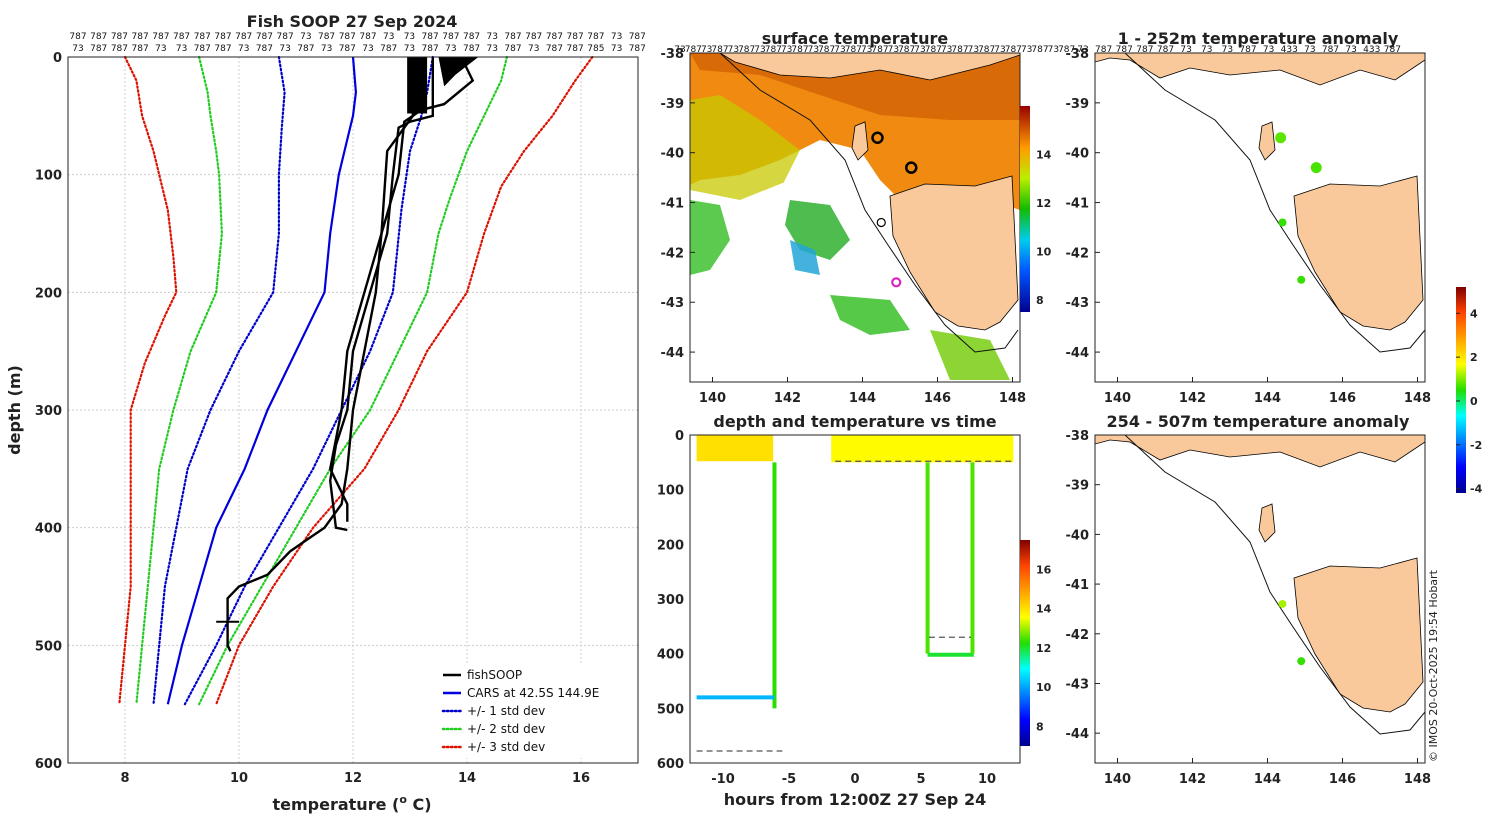 Image resolution: width=1500 pixels, height=820 pixels. What do you see at coordinates (894, 209) in the screenshot?
I see `surface-markers` at bounding box center [894, 209].